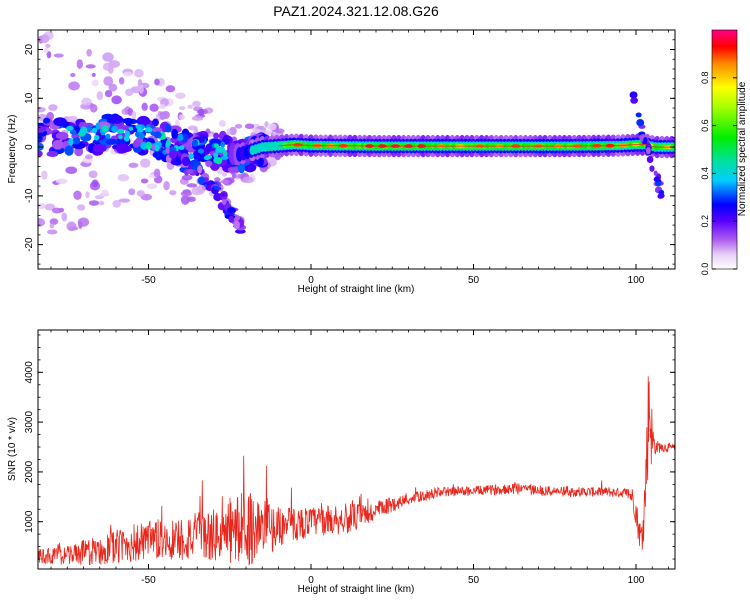  I want to click on spectrogram-ytick-label: 20, so click(29, 50).